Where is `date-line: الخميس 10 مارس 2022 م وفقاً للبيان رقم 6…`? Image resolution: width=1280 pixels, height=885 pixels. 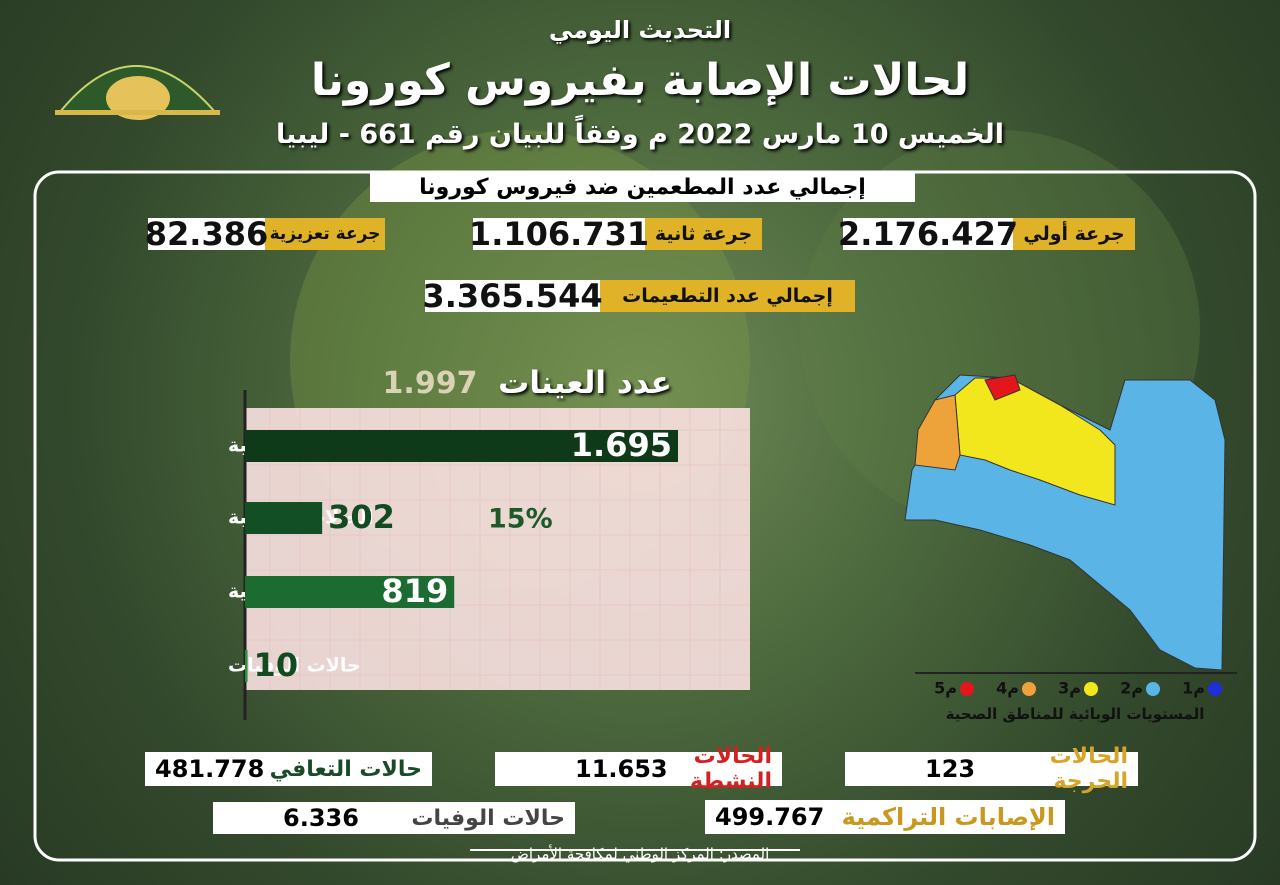 date-line: الخميس 10 مارس 2022 م وفقاً للبيان رقم 6… is located at coordinates (640, 134).